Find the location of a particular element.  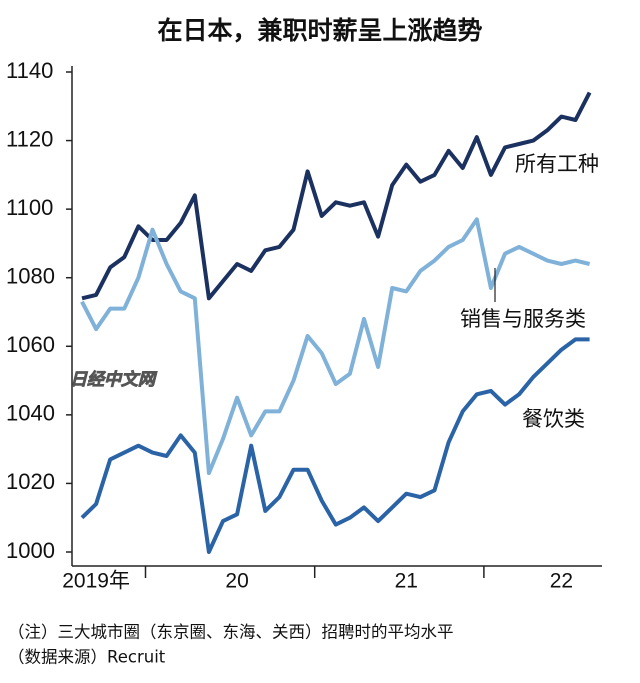

x-tick-label: 20 is located at coordinates (236, 581).